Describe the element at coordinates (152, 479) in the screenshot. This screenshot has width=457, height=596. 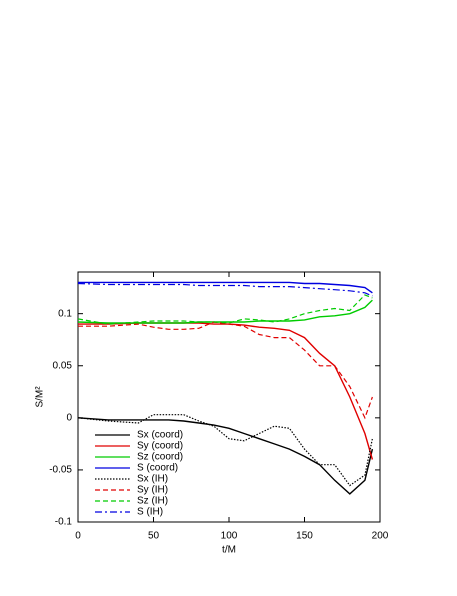
I see `legend-label: Sx (IH)` at that location.